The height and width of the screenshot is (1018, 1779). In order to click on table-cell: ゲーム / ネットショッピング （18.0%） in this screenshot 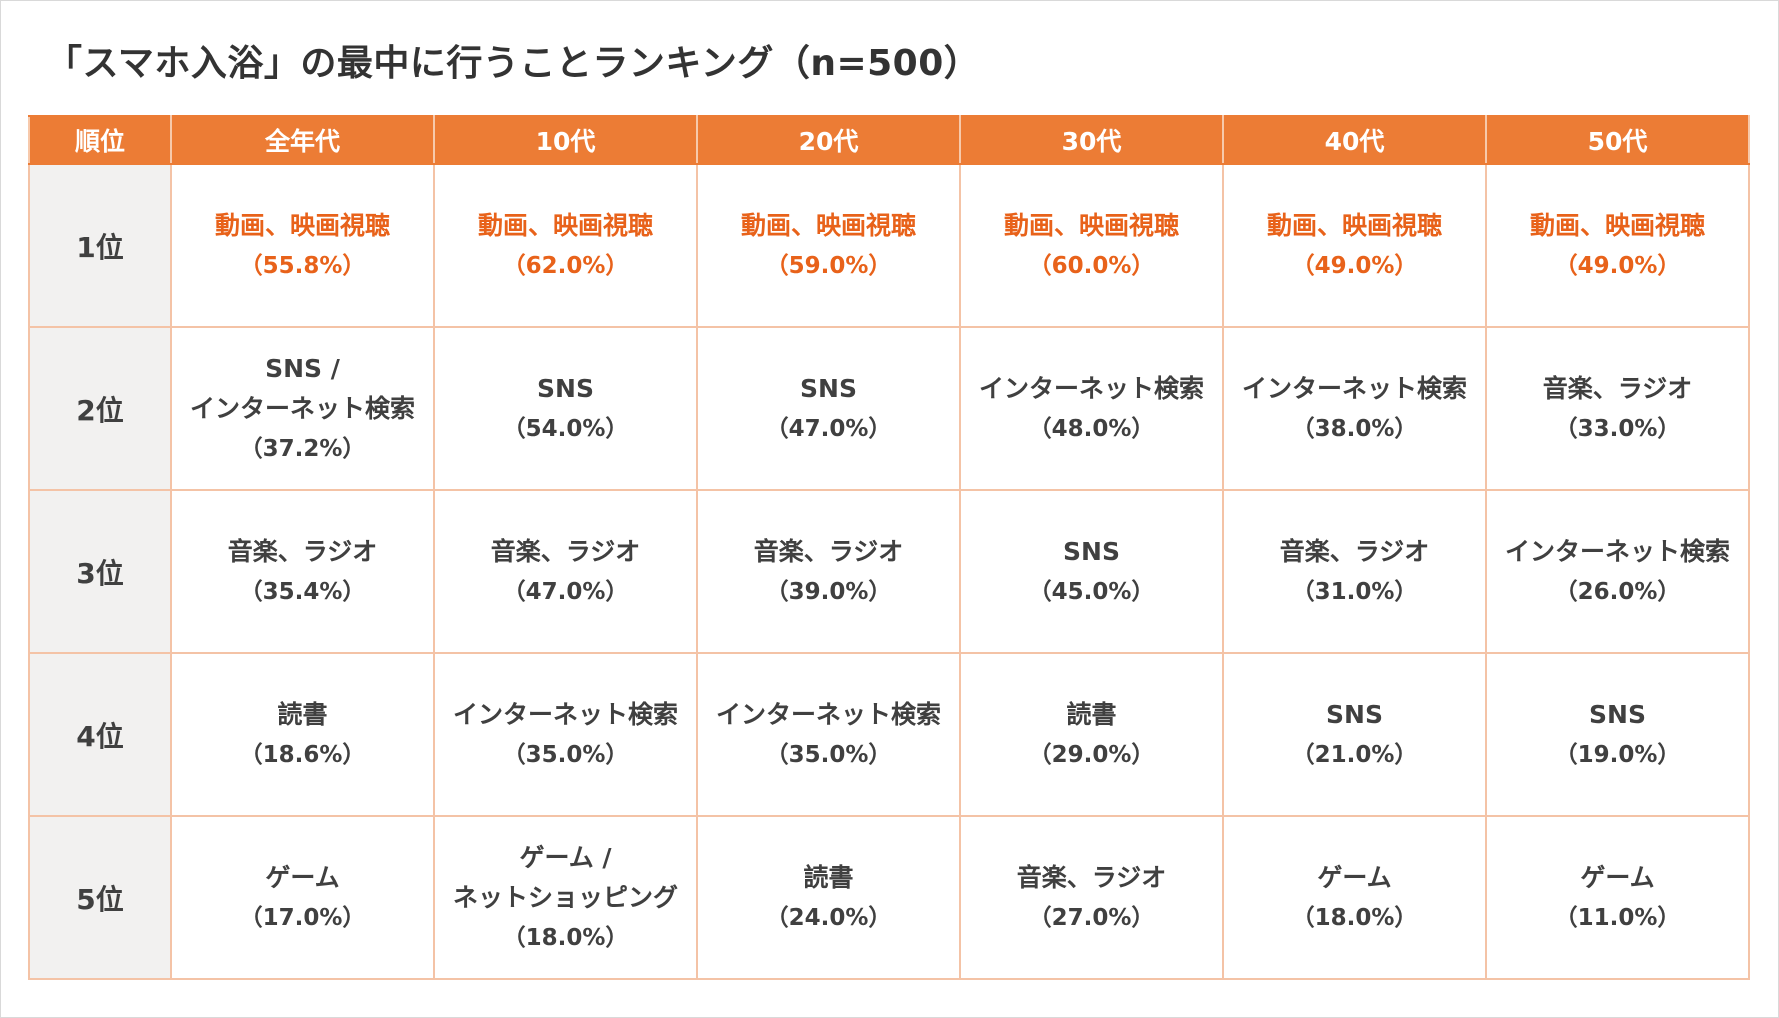, I will do `click(565, 897)`.